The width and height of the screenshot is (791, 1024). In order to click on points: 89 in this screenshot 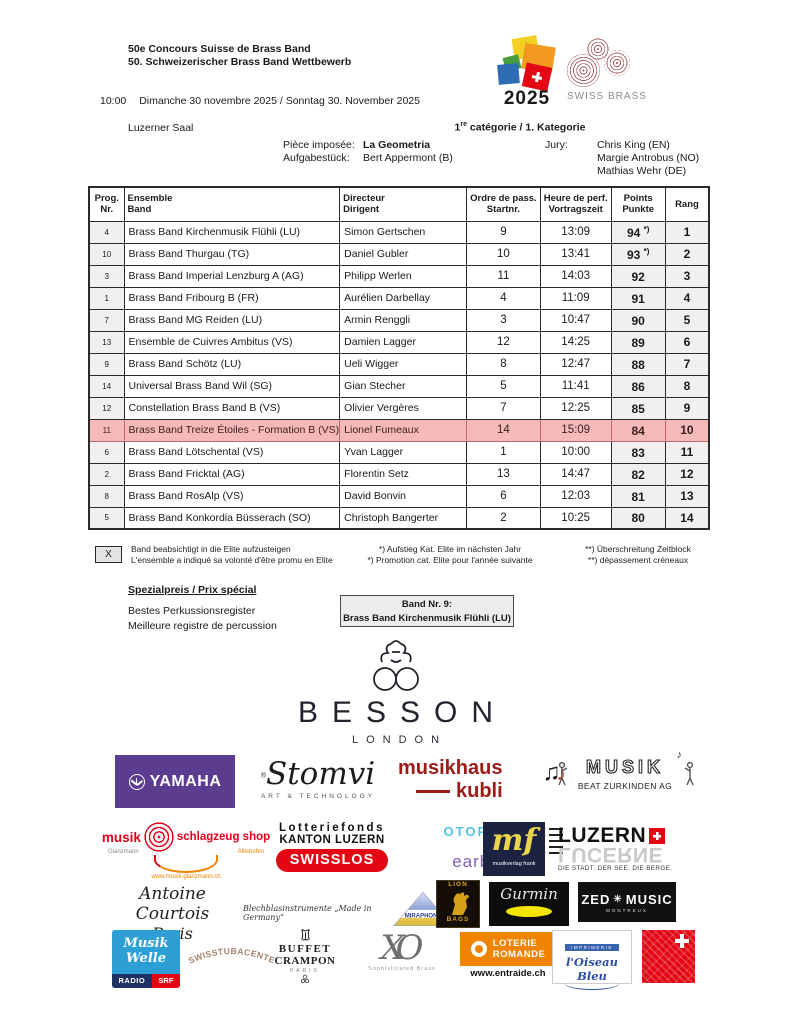, I will do `click(638, 342)`.